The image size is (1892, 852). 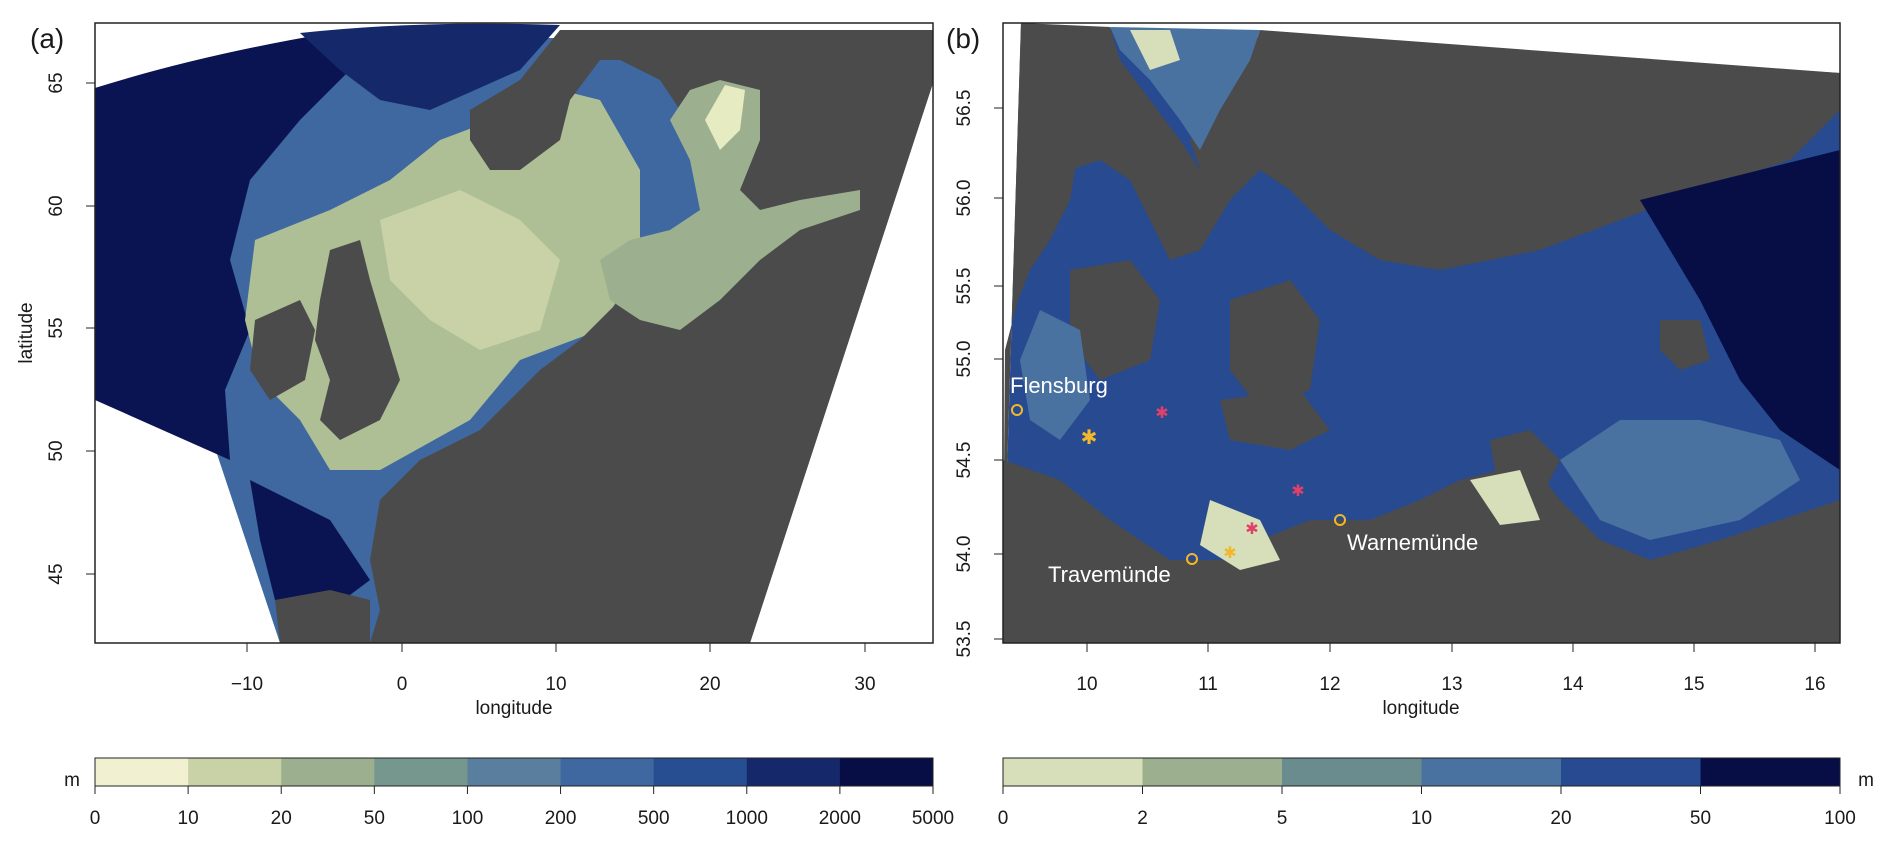 What do you see at coordinates (1685, 345) in the screenshot?
I see `panel-b-bornholm` at bounding box center [1685, 345].